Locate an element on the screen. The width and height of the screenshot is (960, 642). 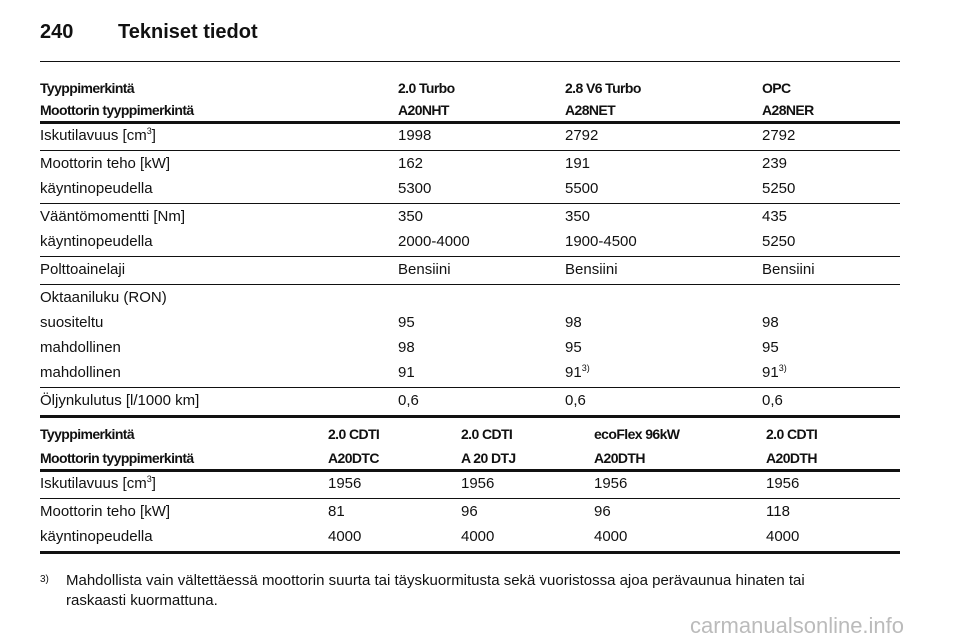
cell: A 20 DTJ is located at coordinates (488, 458).